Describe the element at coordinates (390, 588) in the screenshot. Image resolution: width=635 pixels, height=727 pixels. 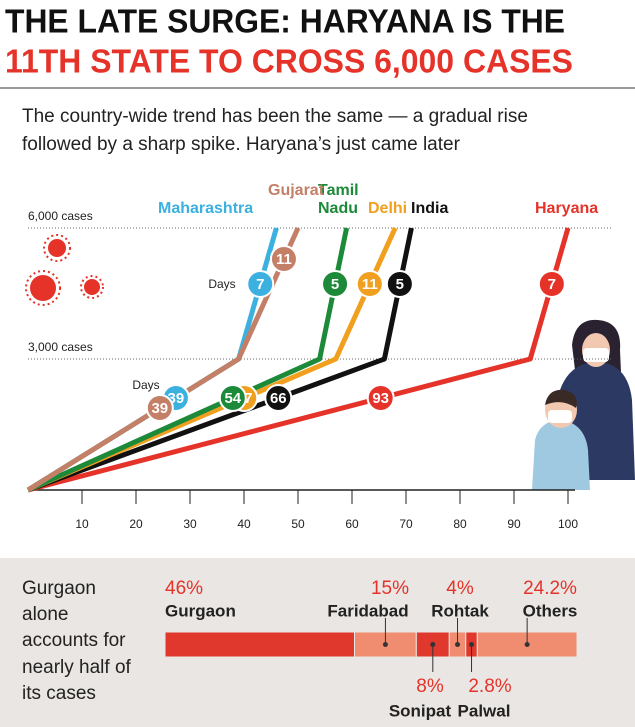
I see `value-label: 15%` at that location.